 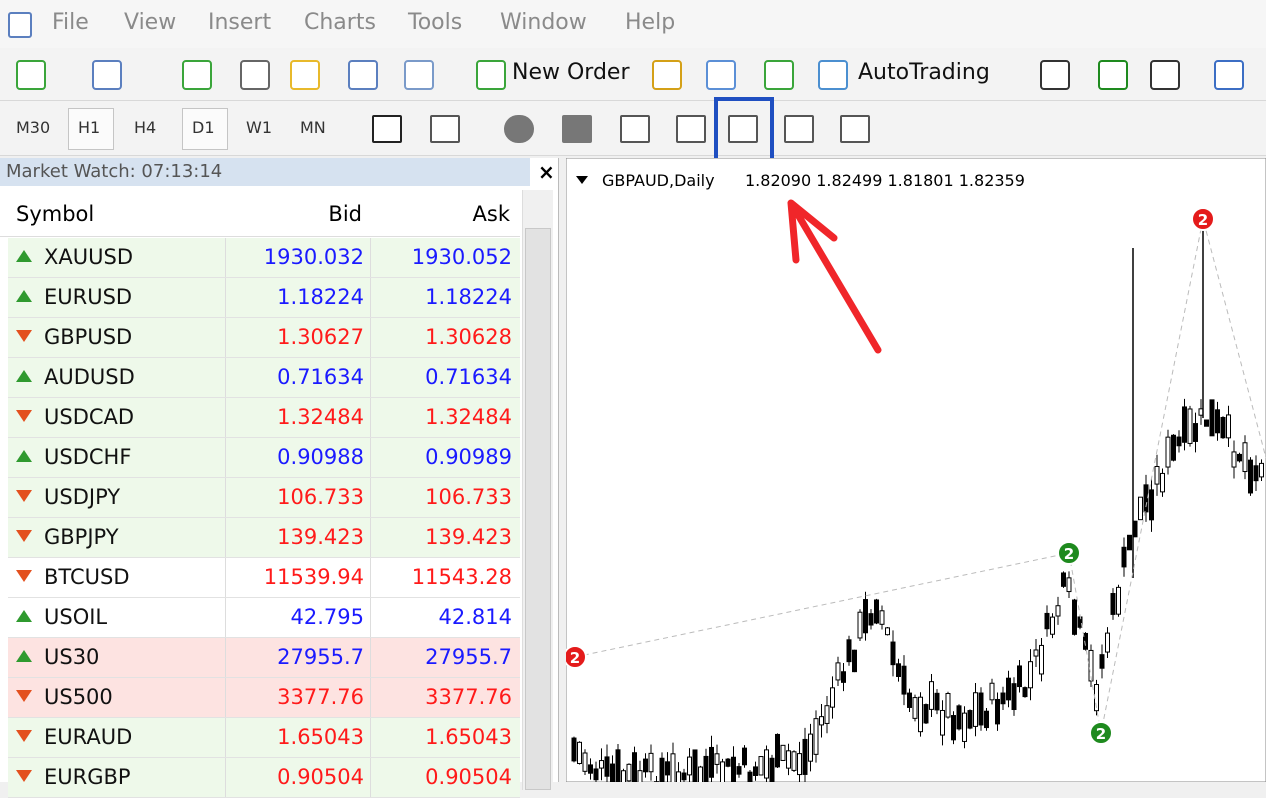 I want to click on timeframe-button: W1, so click(x=259, y=127).